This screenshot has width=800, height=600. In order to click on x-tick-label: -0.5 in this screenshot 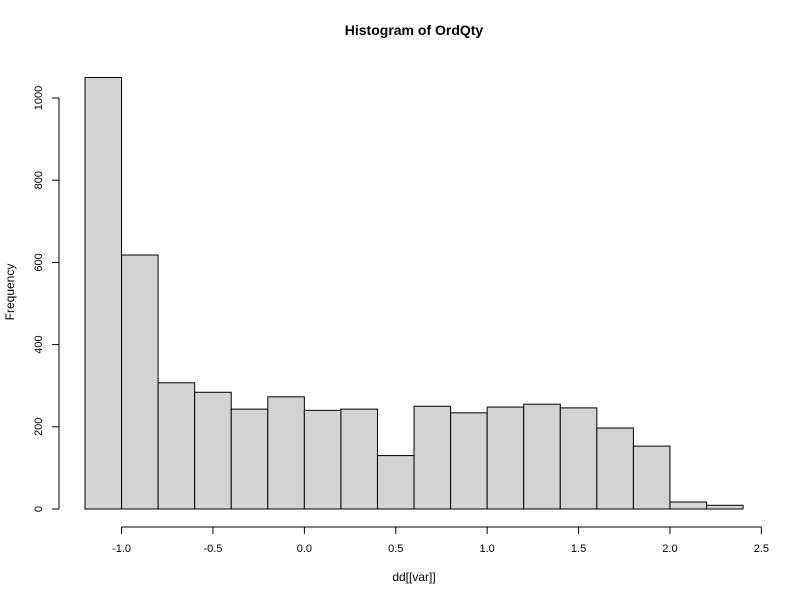, I will do `click(212, 549)`.